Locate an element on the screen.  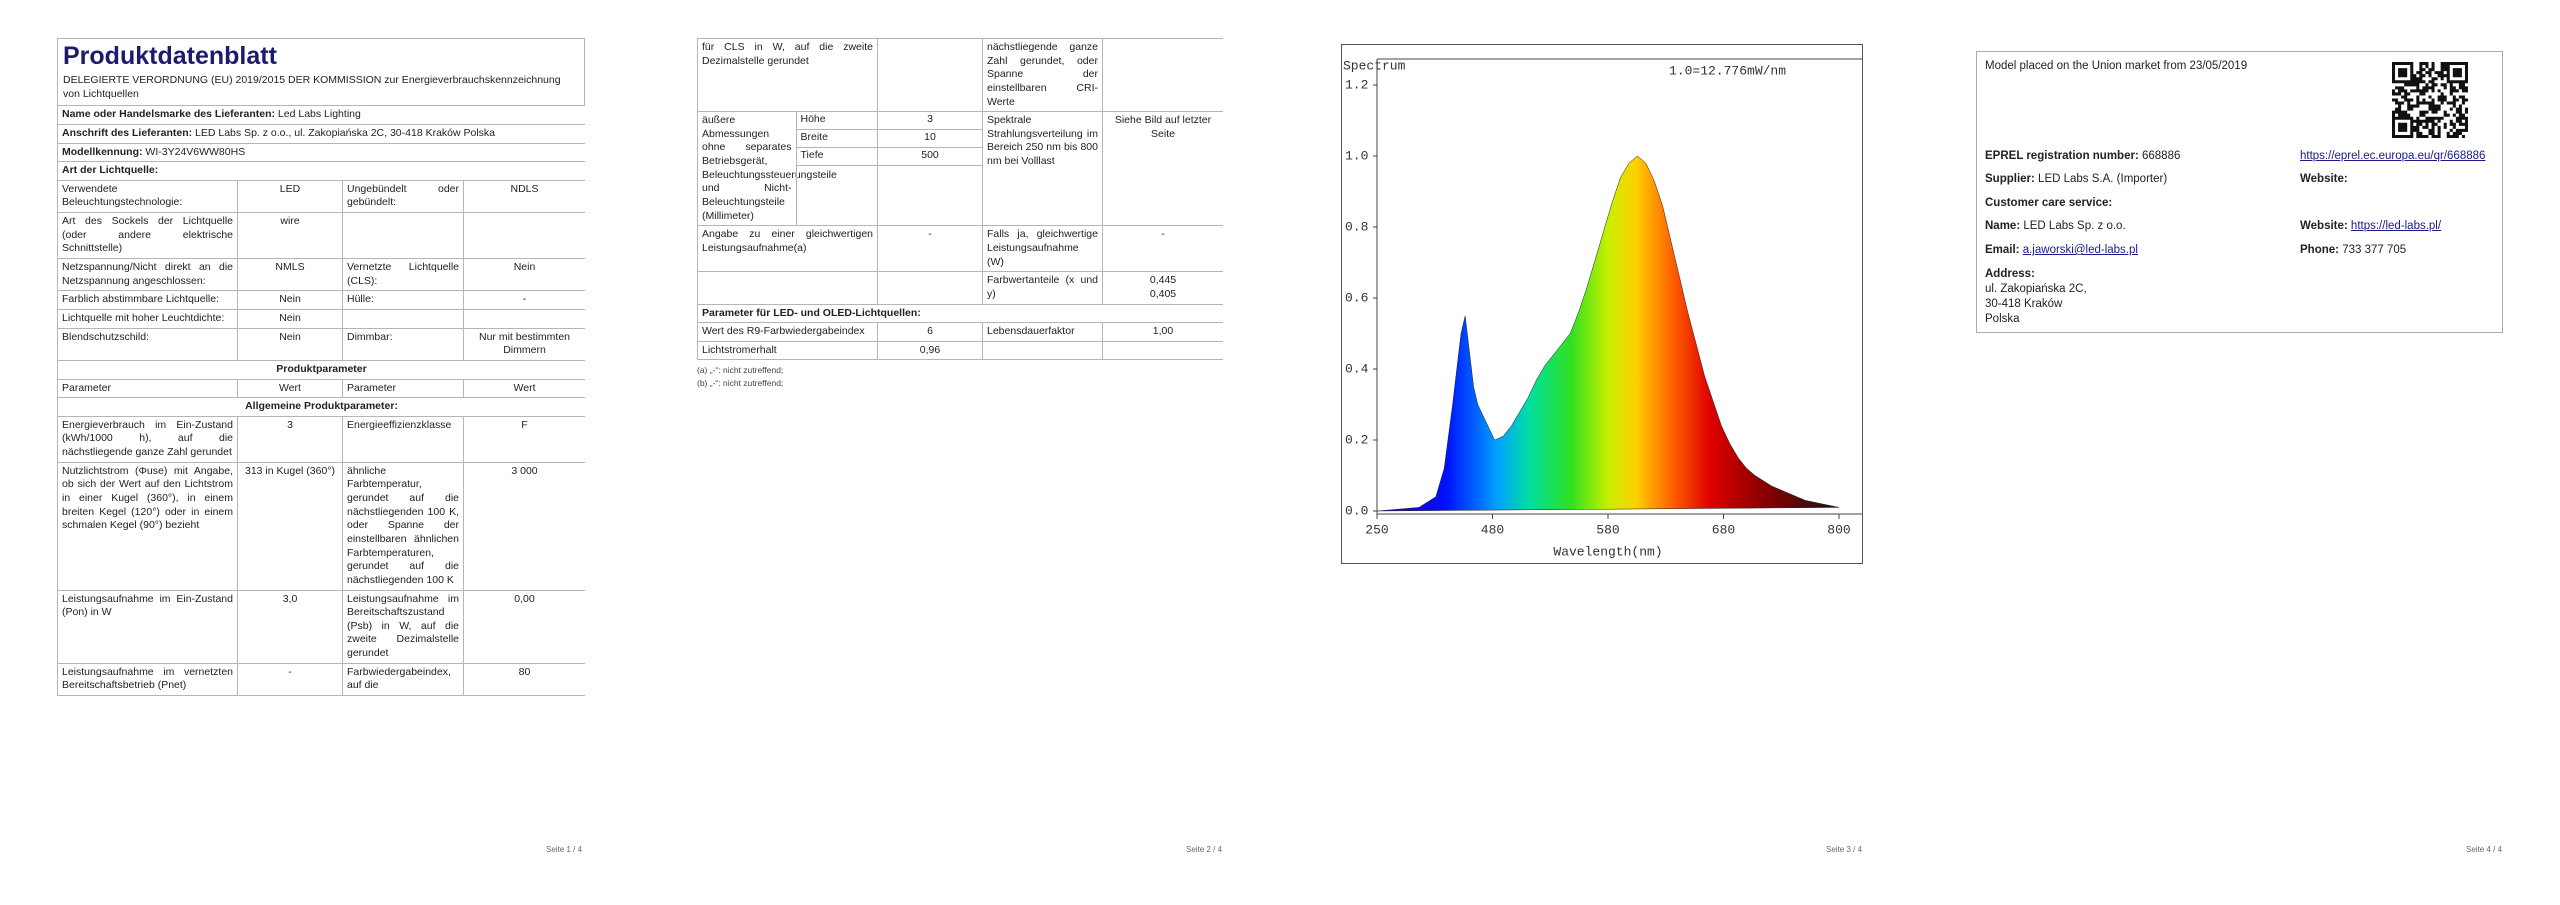
value: LED Labs Sp. z o.o. is located at coordinates (2074, 226).